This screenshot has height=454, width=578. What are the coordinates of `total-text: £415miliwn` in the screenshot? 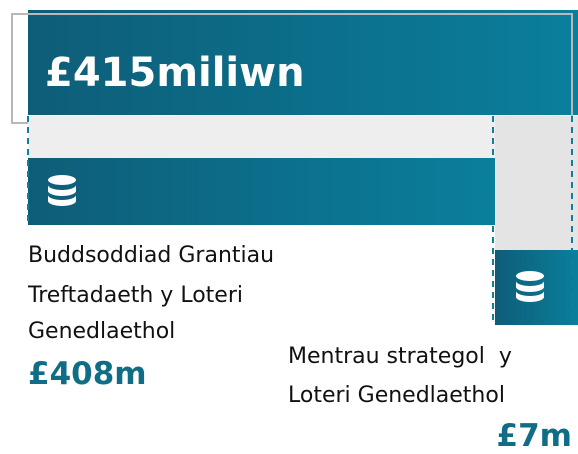 It's located at (175, 73).